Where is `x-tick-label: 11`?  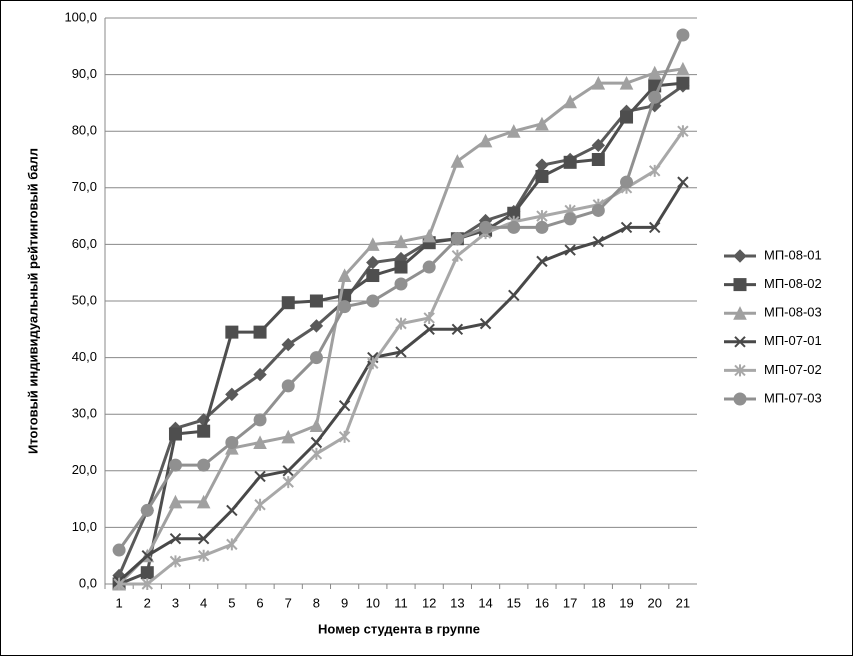 x-tick-label: 11 is located at coordinates (401, 602).